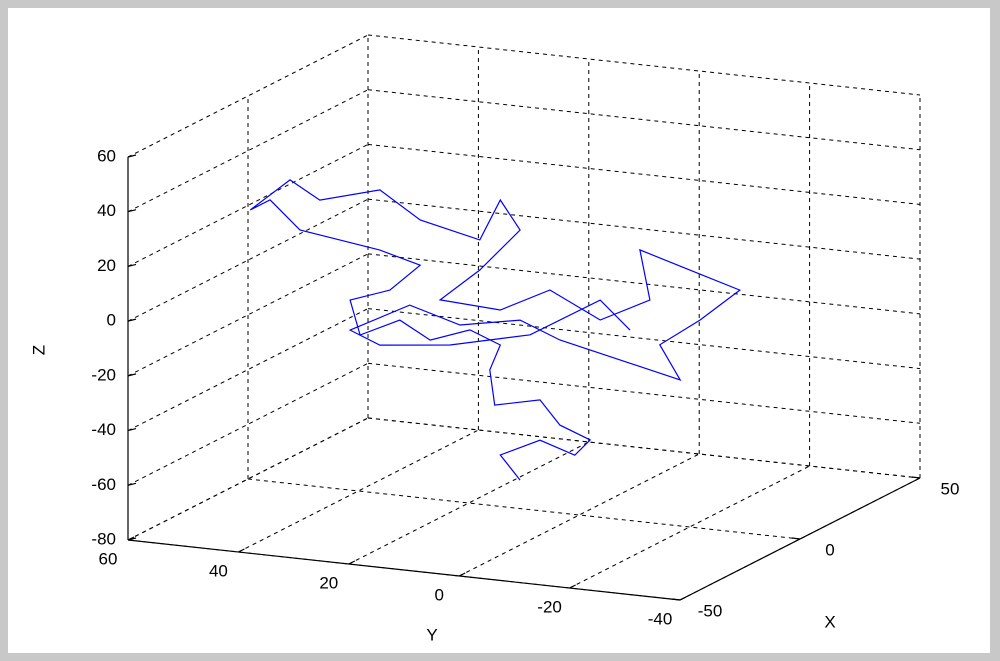 This screenshot has width=1000, height=661. I want to click on y-tick-label: -20, so click(549, 606).